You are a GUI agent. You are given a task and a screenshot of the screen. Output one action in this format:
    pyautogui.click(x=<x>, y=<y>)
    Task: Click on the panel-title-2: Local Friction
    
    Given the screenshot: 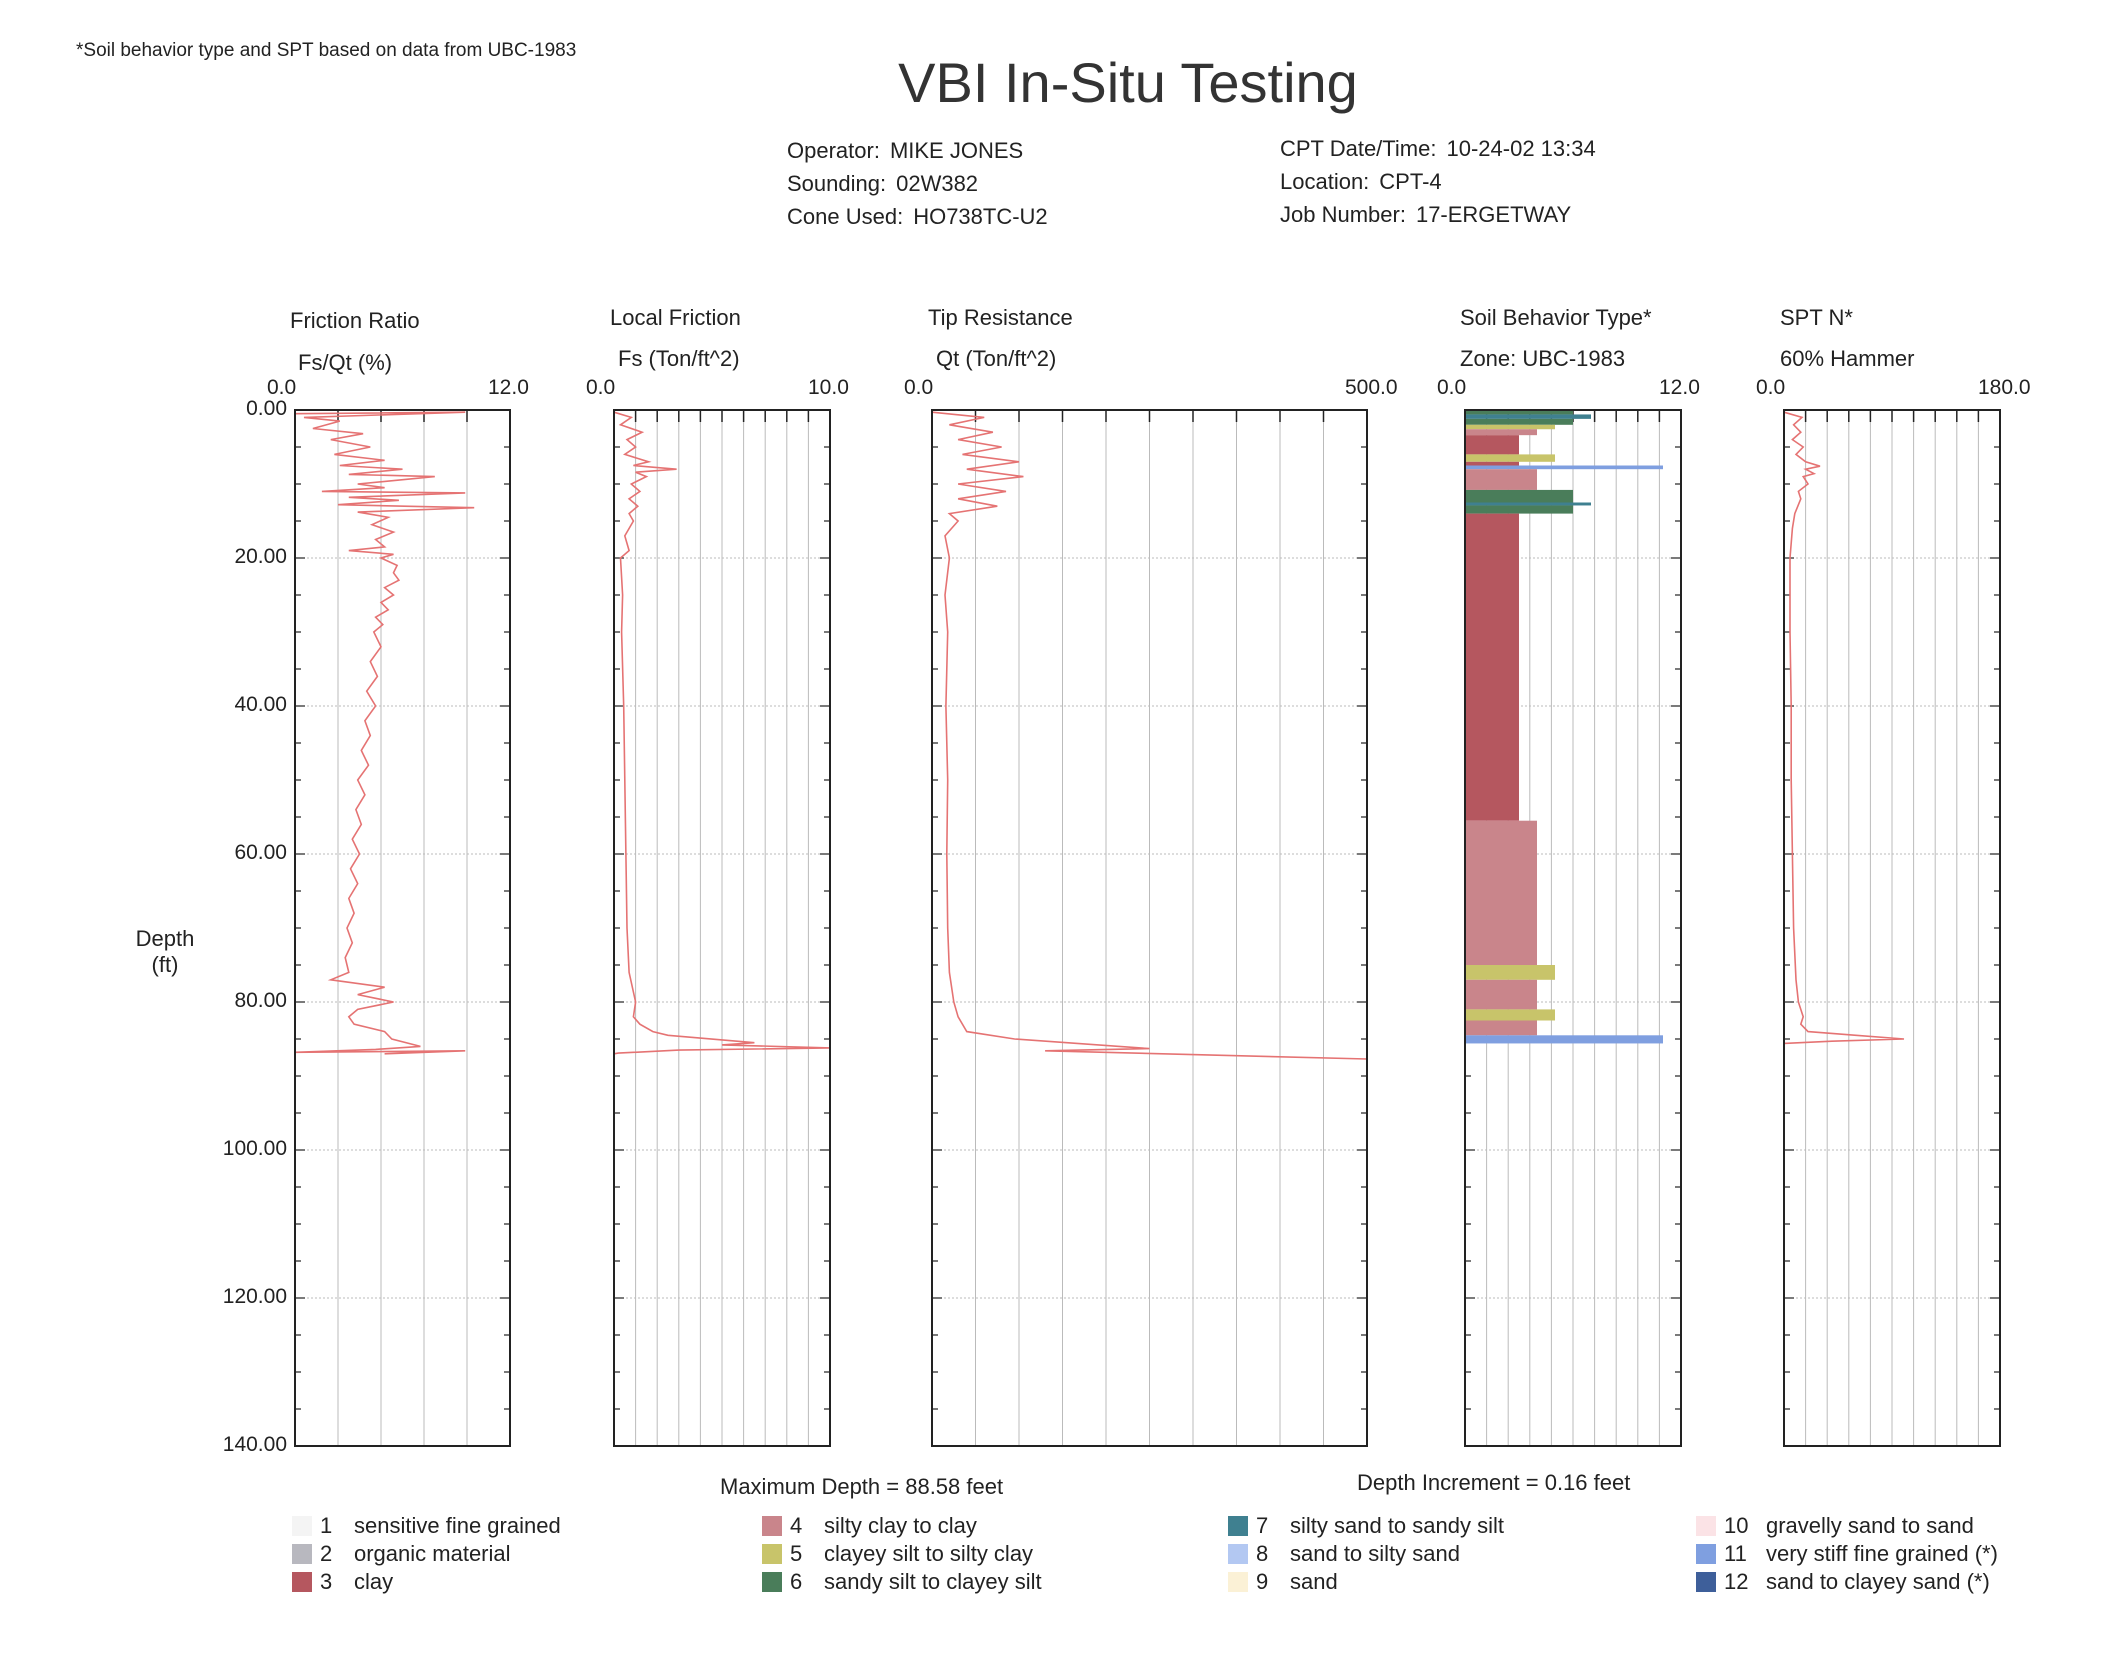 What is the action you would take?
    pyautogui.click(x=675, y=317)
    